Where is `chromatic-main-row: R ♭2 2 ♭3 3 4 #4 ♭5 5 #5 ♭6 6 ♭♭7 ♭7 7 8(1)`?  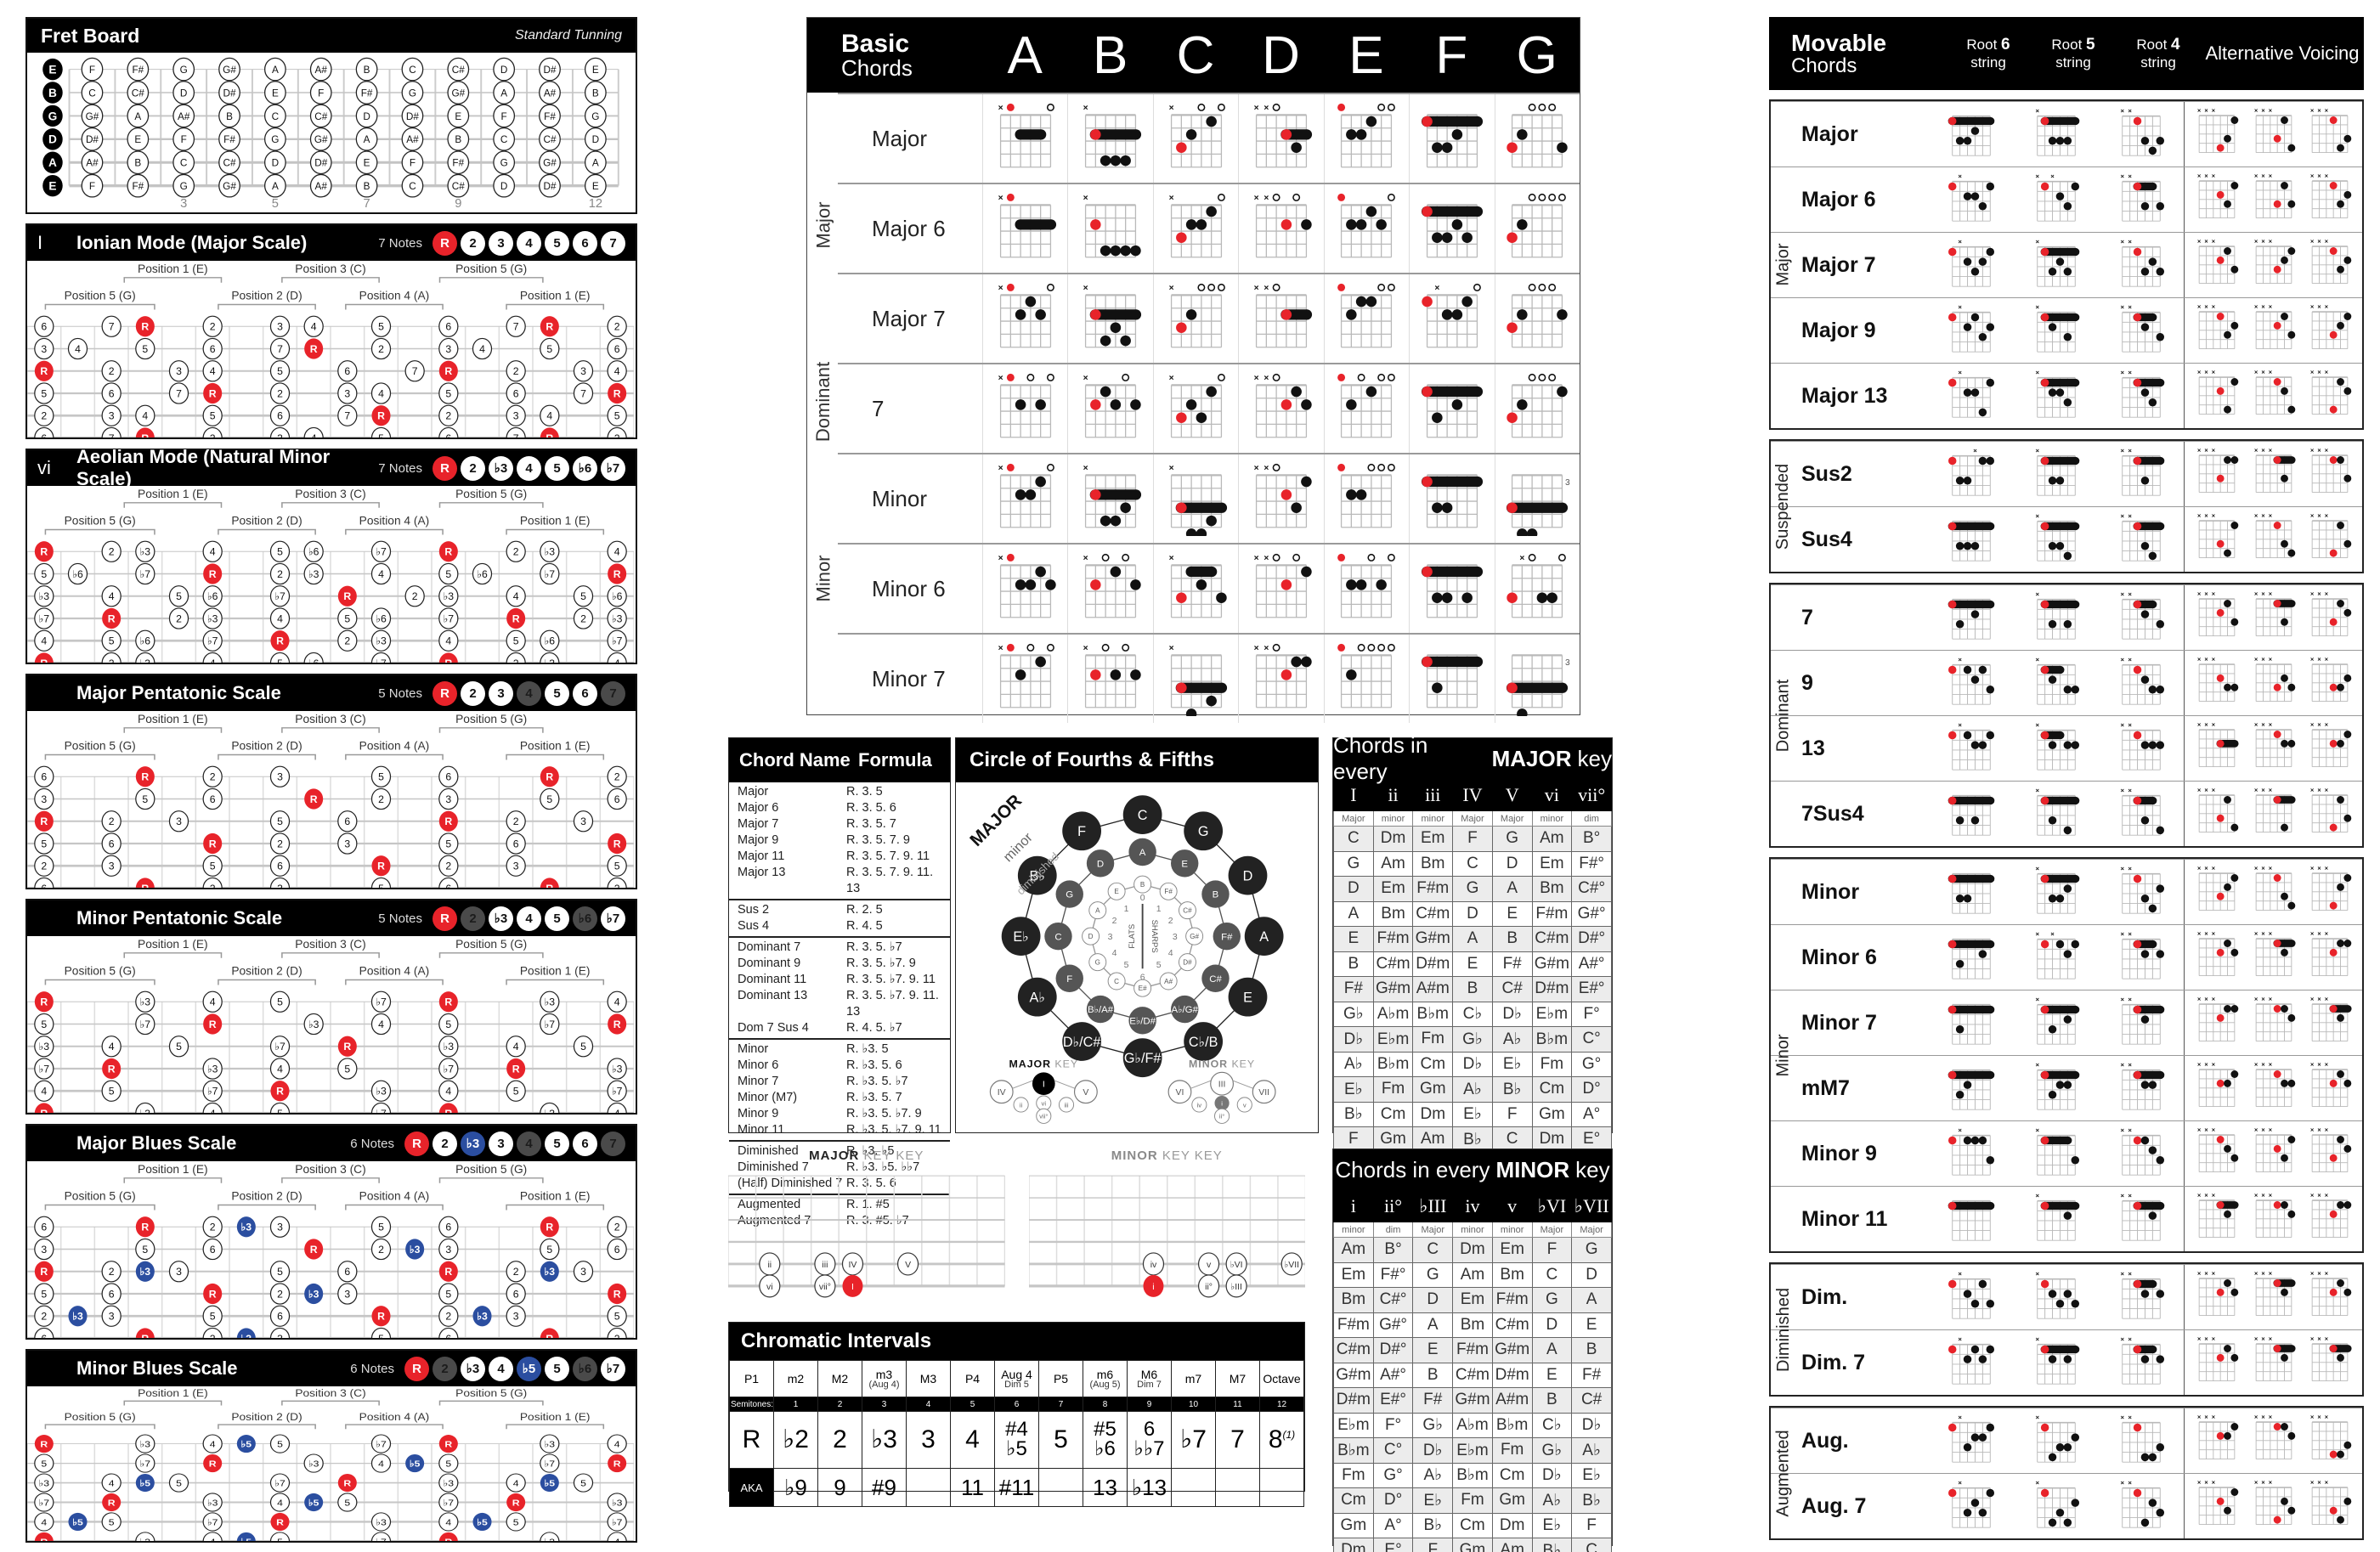
chromatic-main-row: R ♭2 2 ♭3 3 4 #4 ♭5 5 #5 ♭6 6 ♭♭7 ♭7 7 8(1) is located at coordinates (1017, 1440).